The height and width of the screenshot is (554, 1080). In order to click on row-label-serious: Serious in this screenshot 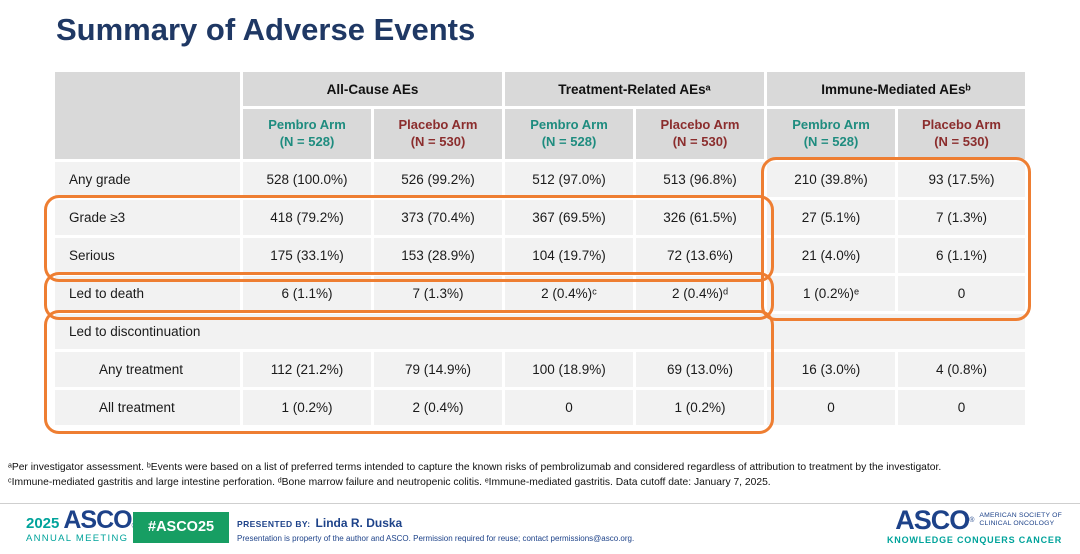, I will do `click(147, 255)`.